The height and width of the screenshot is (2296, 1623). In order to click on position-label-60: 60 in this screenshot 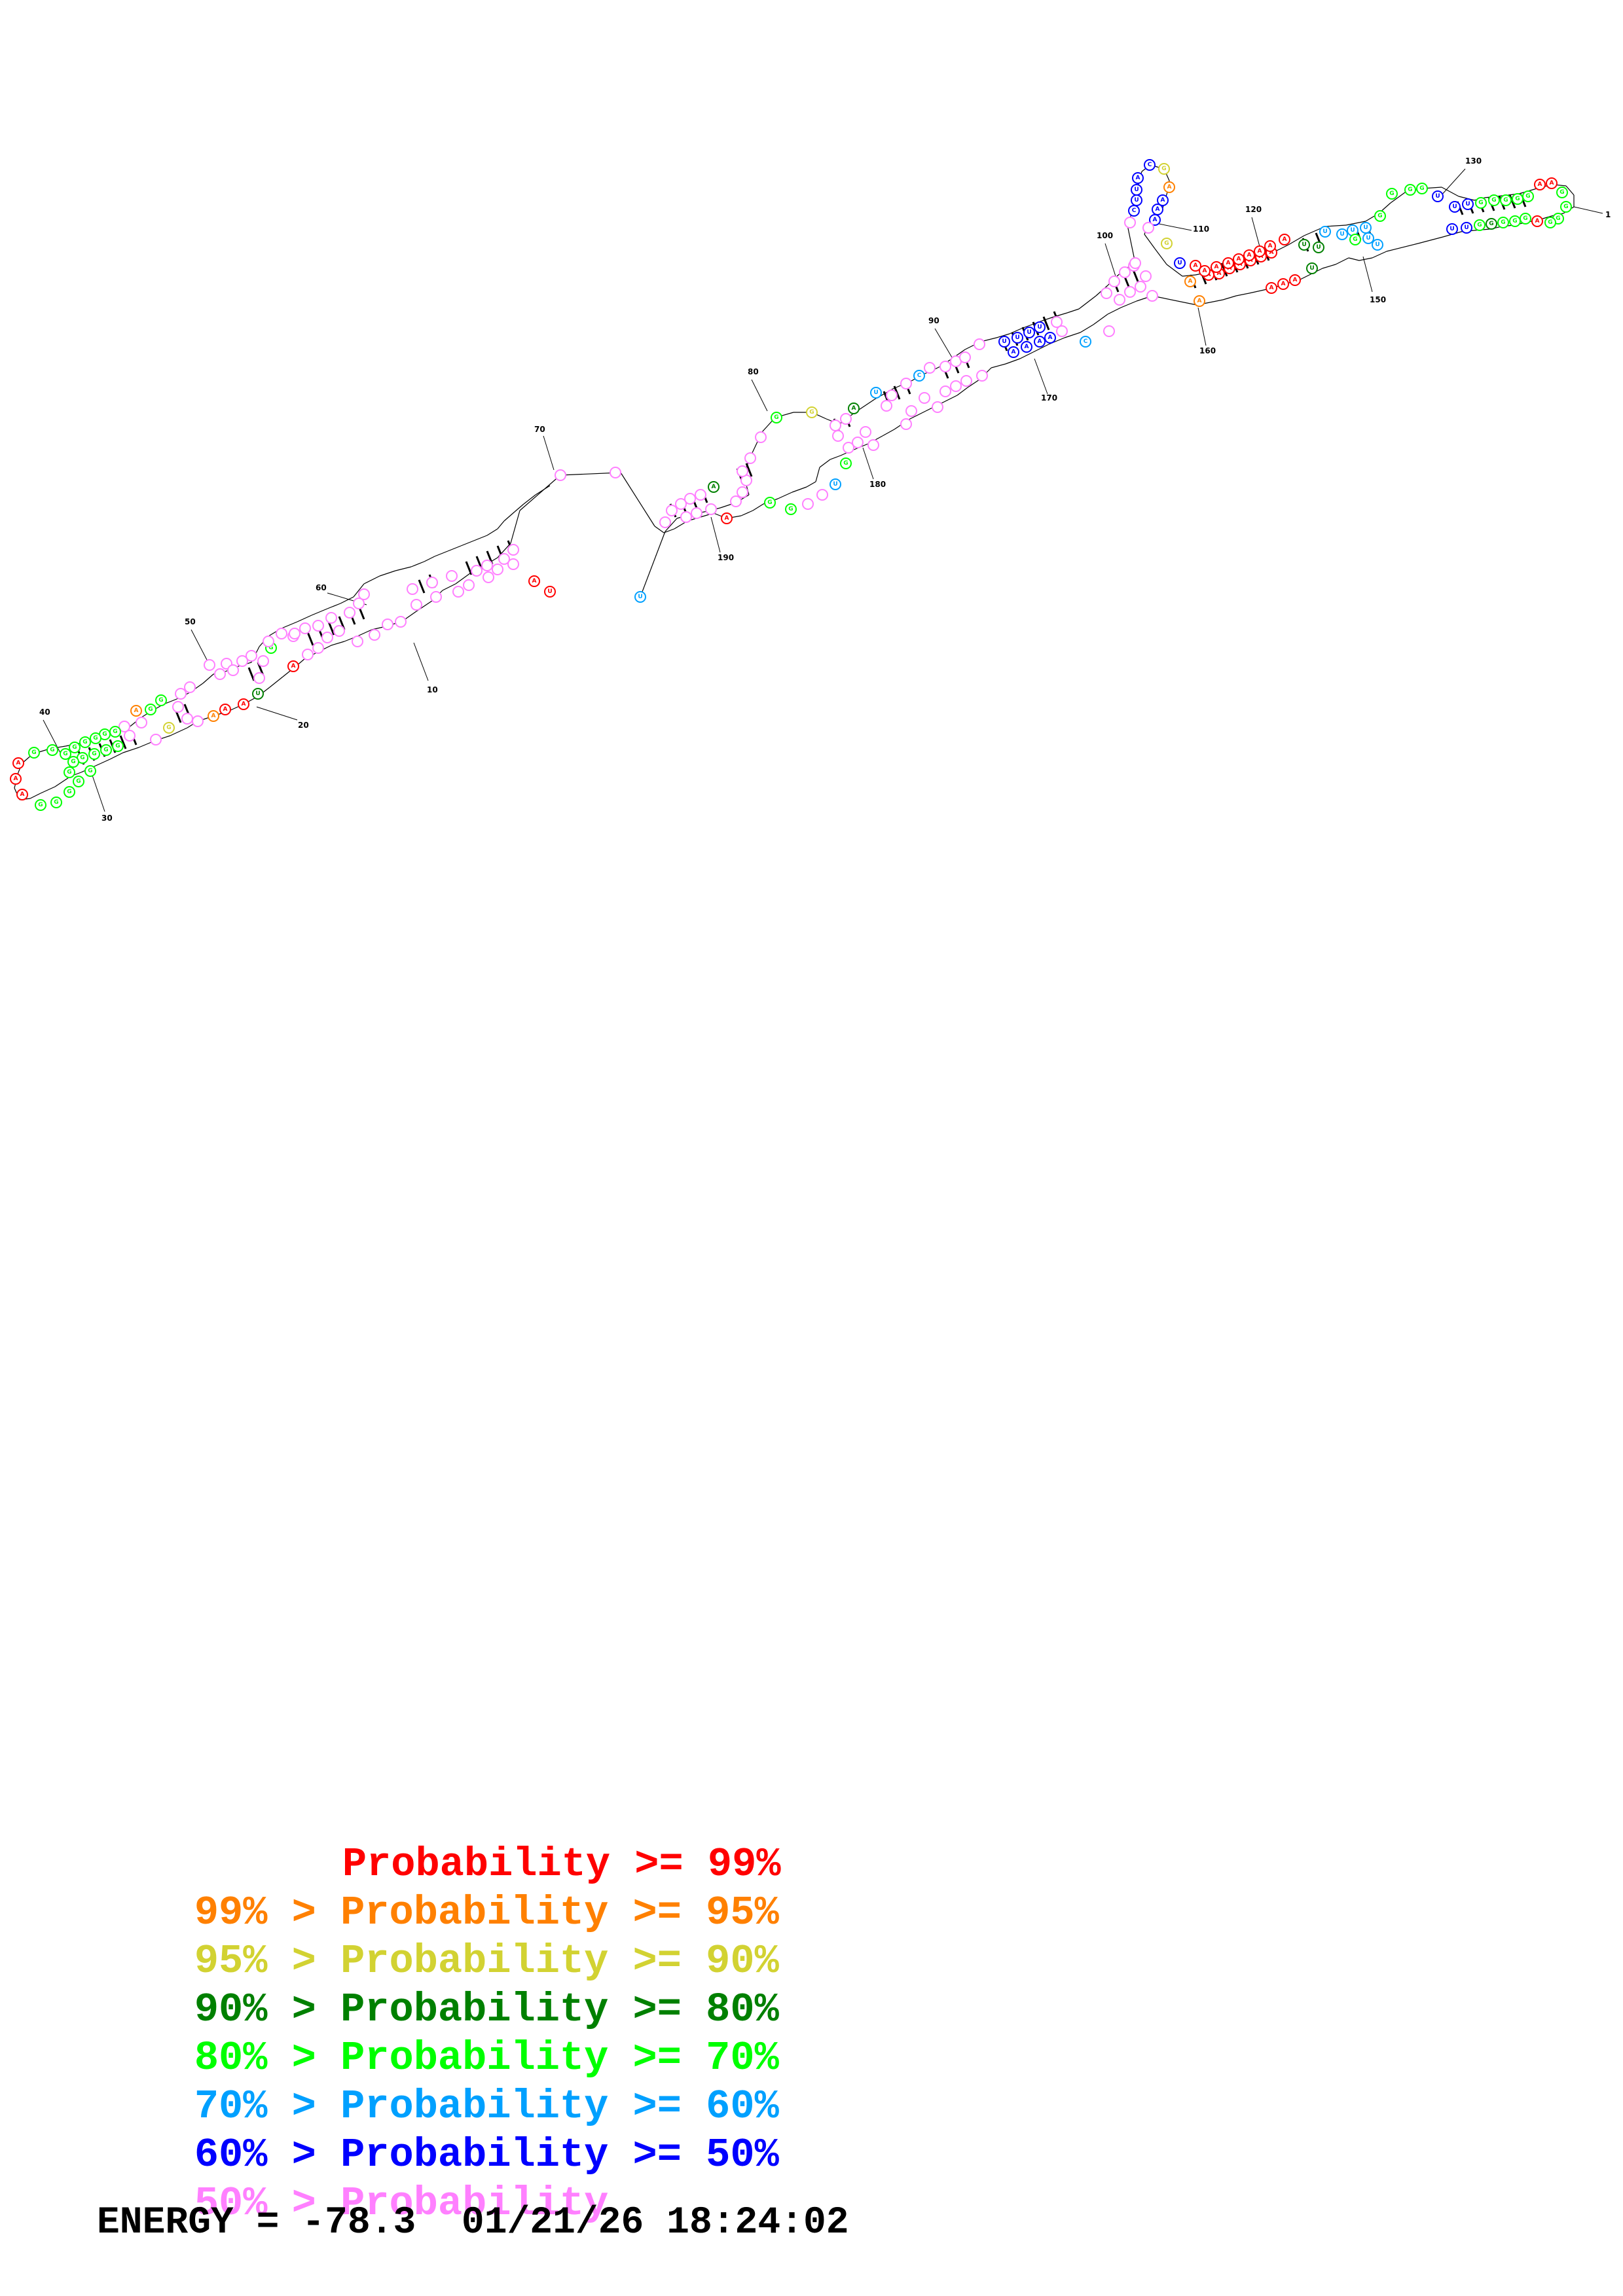, I will do `click(321, 587)`.